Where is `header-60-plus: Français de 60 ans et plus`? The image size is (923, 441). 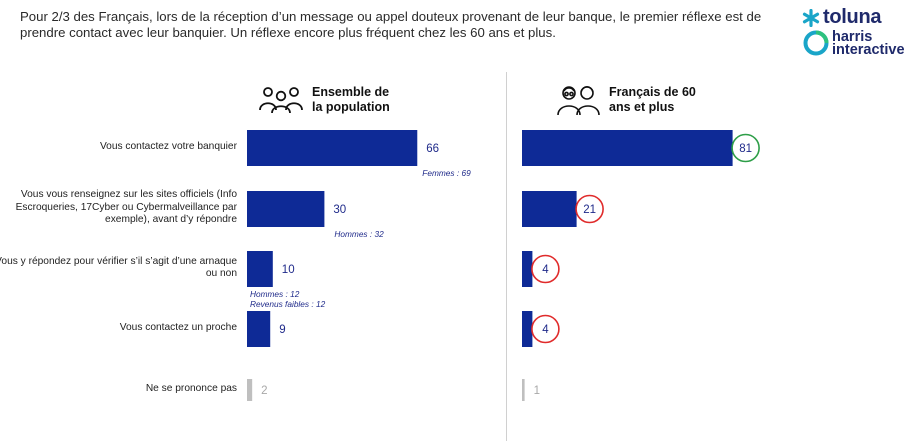 header-60-plus: Français de 60 ans et plus is located at coordinates (627, 100).